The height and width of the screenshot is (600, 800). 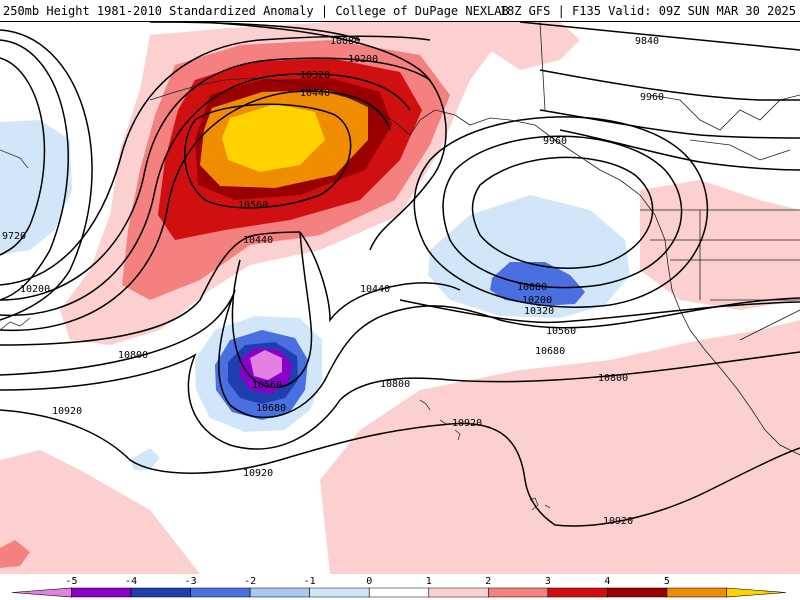 I want to click on colorbar-graphic: -5 -4 -3 -2 -1 0 1 2 3 4 5, so click(x=399, y=587).